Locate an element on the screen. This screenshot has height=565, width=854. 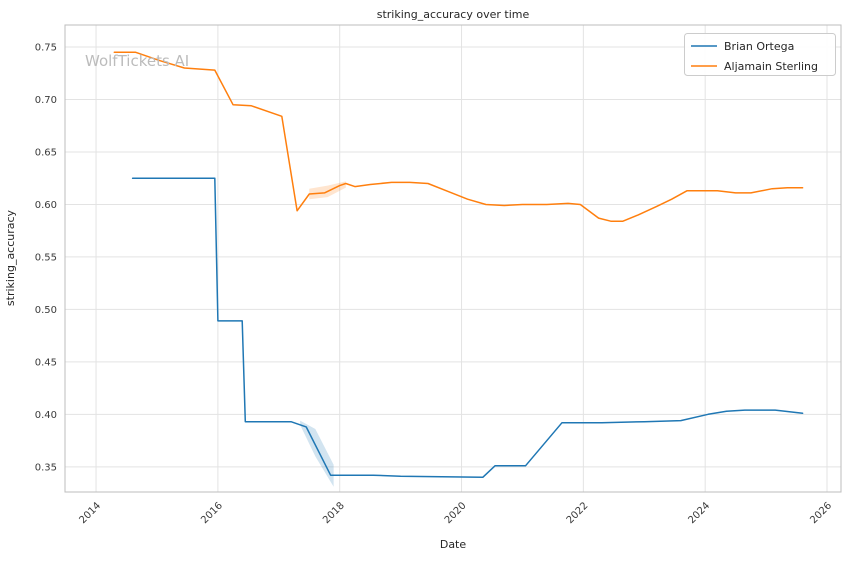
x-axis-tick-labels: 2014 2016 2018 2020 2022 2024 2026 is located at coordinates (455, 513).